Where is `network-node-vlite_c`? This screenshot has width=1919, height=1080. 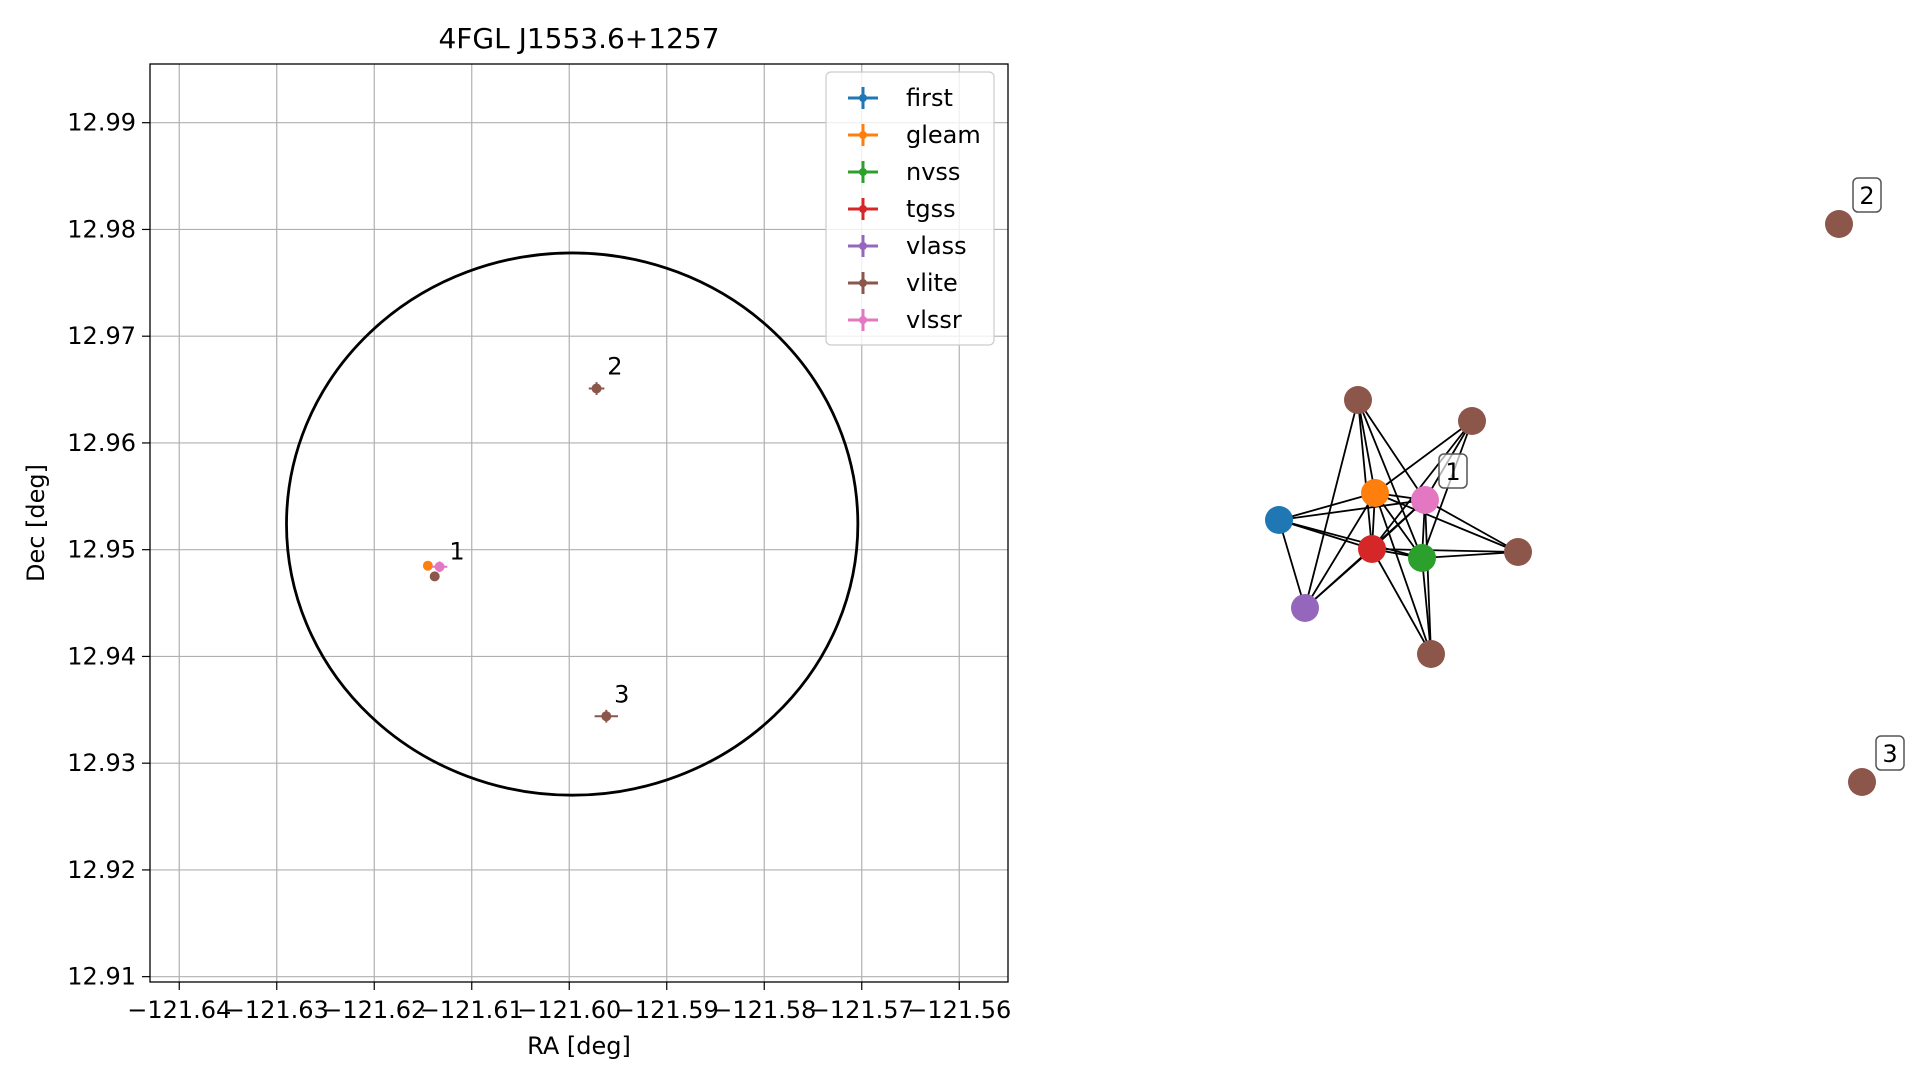
network-node-vlite_c is located at coordinates (1518, 552).